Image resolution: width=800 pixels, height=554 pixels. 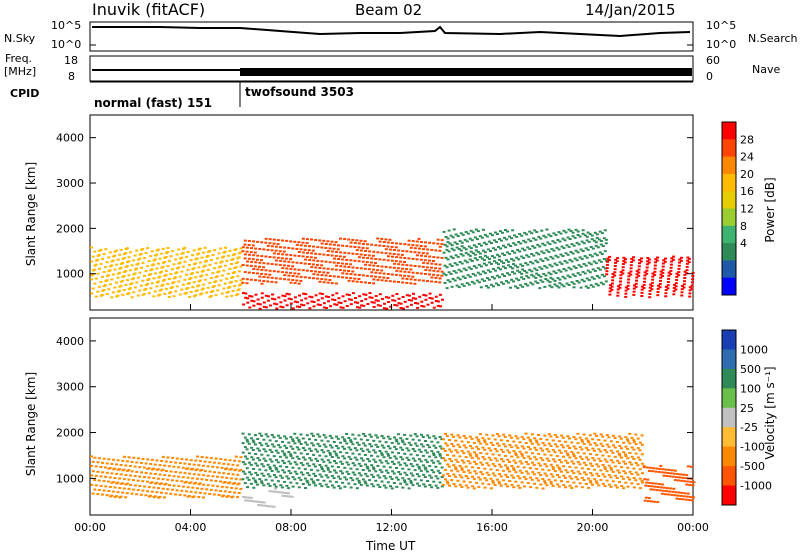 I want to click on colorbar-tick-label: 12, so click(x=747, y=209).